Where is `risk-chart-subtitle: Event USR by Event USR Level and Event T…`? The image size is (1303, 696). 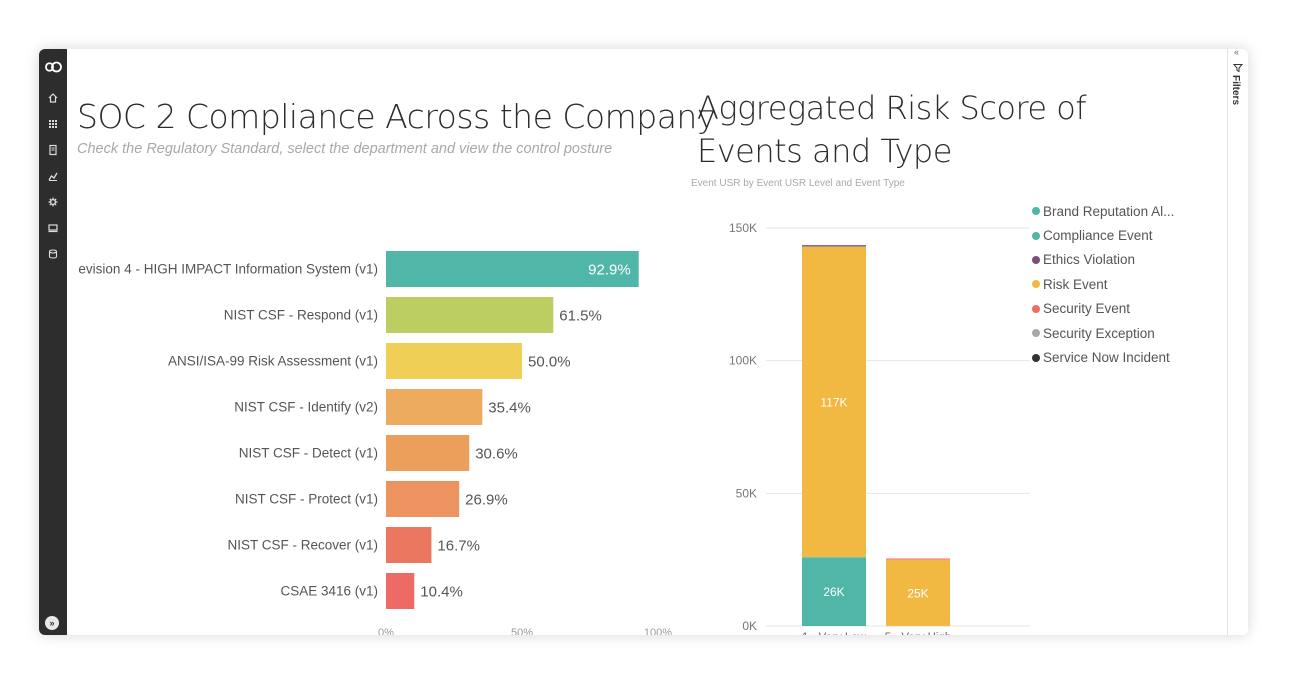 risk-chart-subtitle: Event USR by Event USR Level and Event T… is located at coordinates (798, 183).